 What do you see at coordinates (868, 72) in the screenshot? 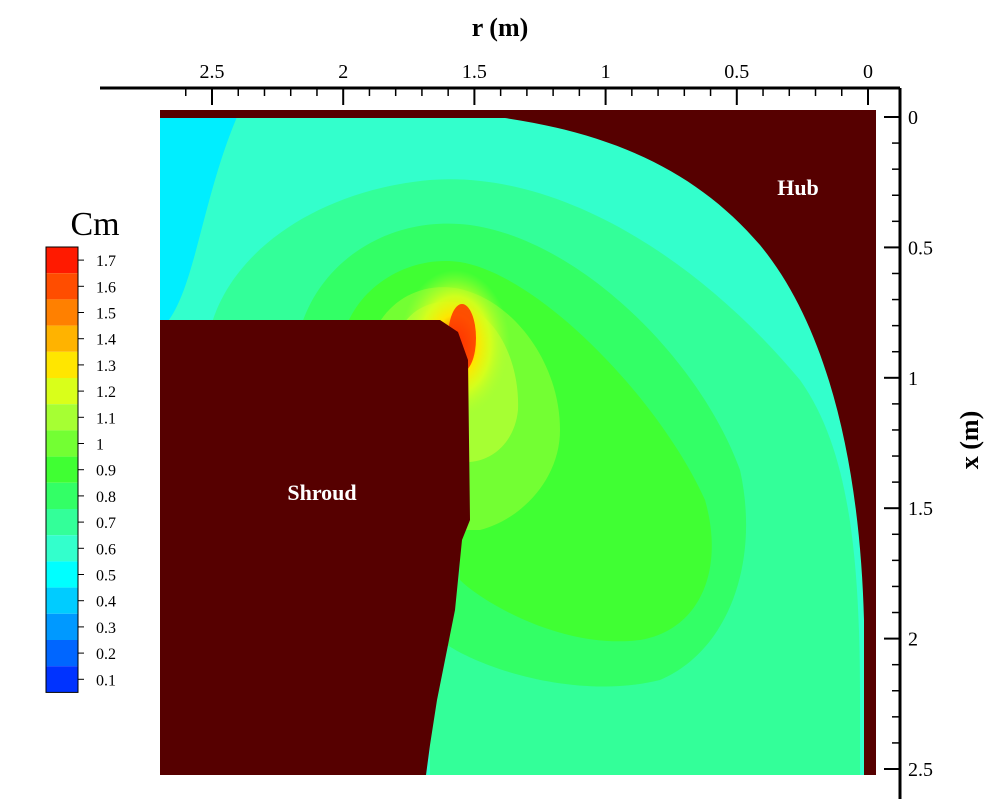
I see `r-tick-label: 0` at bounding box center [868, 72].